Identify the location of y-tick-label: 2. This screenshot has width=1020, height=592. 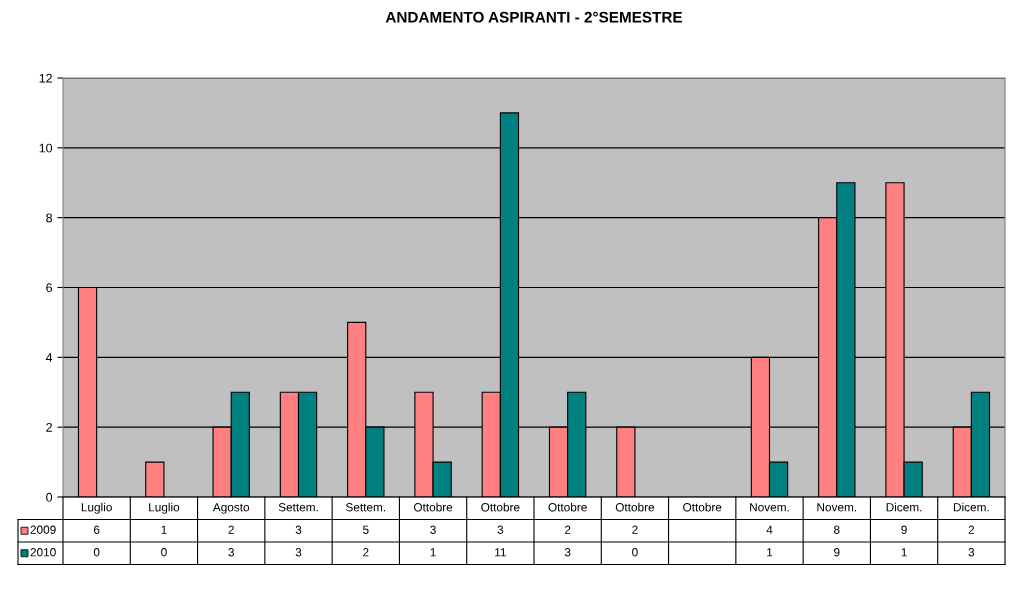
(49, 427).